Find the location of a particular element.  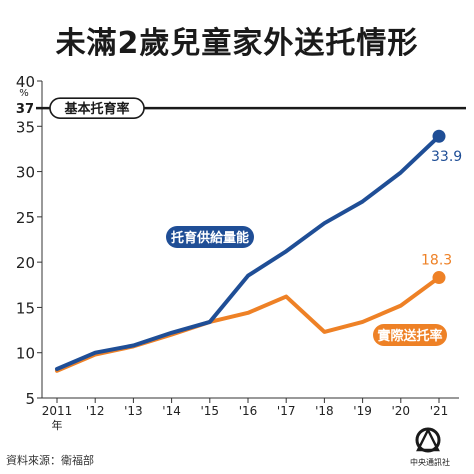

x-tick-label: '13 is located at coordinates (133, 411).